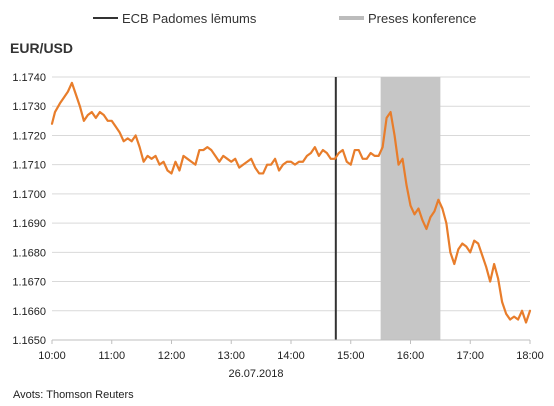 This screenshot has width=554, height=406. Describe the element at coordinates (29, 283) in the screenshot. I see `y-tick-label: 1.1670` at that location.